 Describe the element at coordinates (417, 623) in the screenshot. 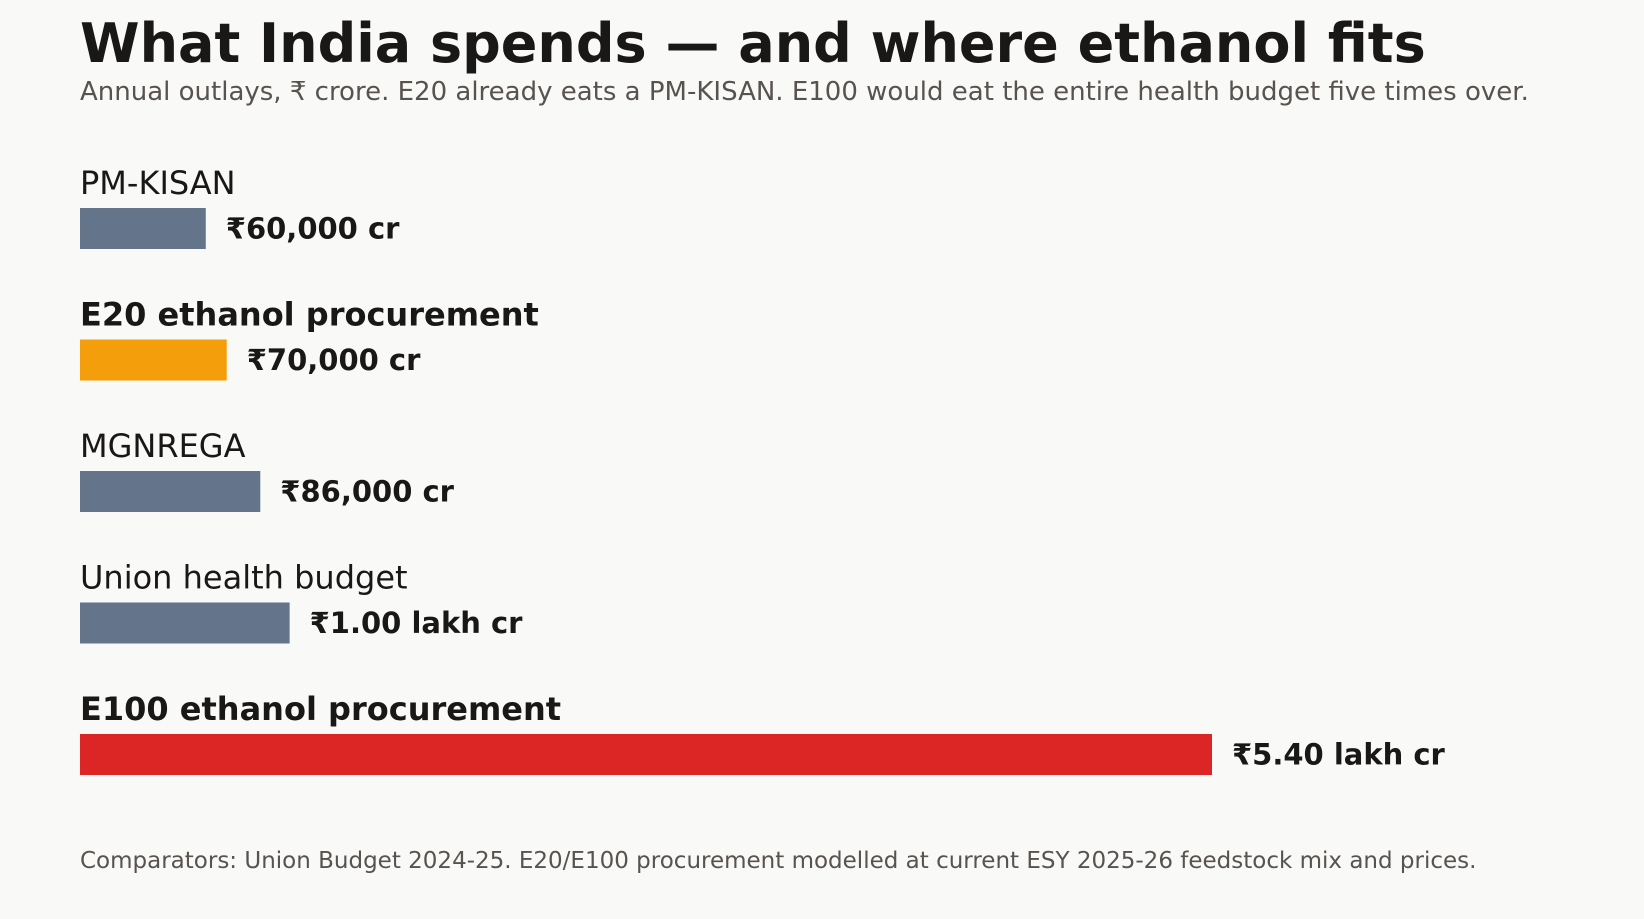

I see `value-label: ₹1.00 lakh cr` at that location.